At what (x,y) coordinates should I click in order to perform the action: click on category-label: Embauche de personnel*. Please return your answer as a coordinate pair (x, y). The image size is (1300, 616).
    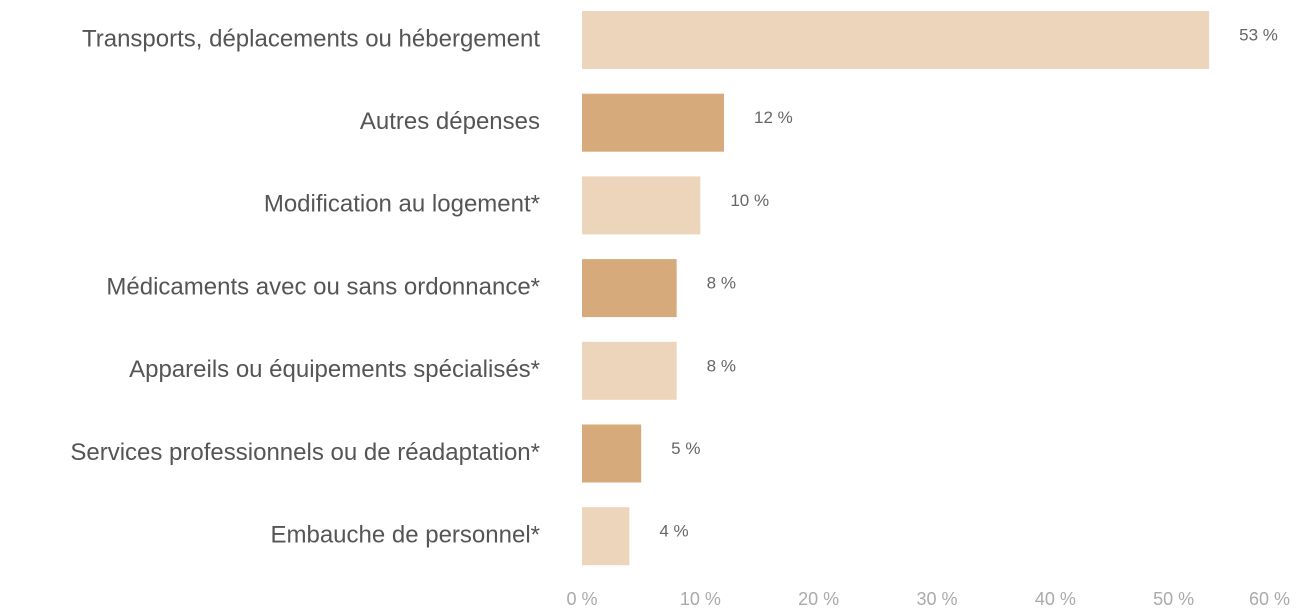
    Looking at the image, I should click on (405, 535).